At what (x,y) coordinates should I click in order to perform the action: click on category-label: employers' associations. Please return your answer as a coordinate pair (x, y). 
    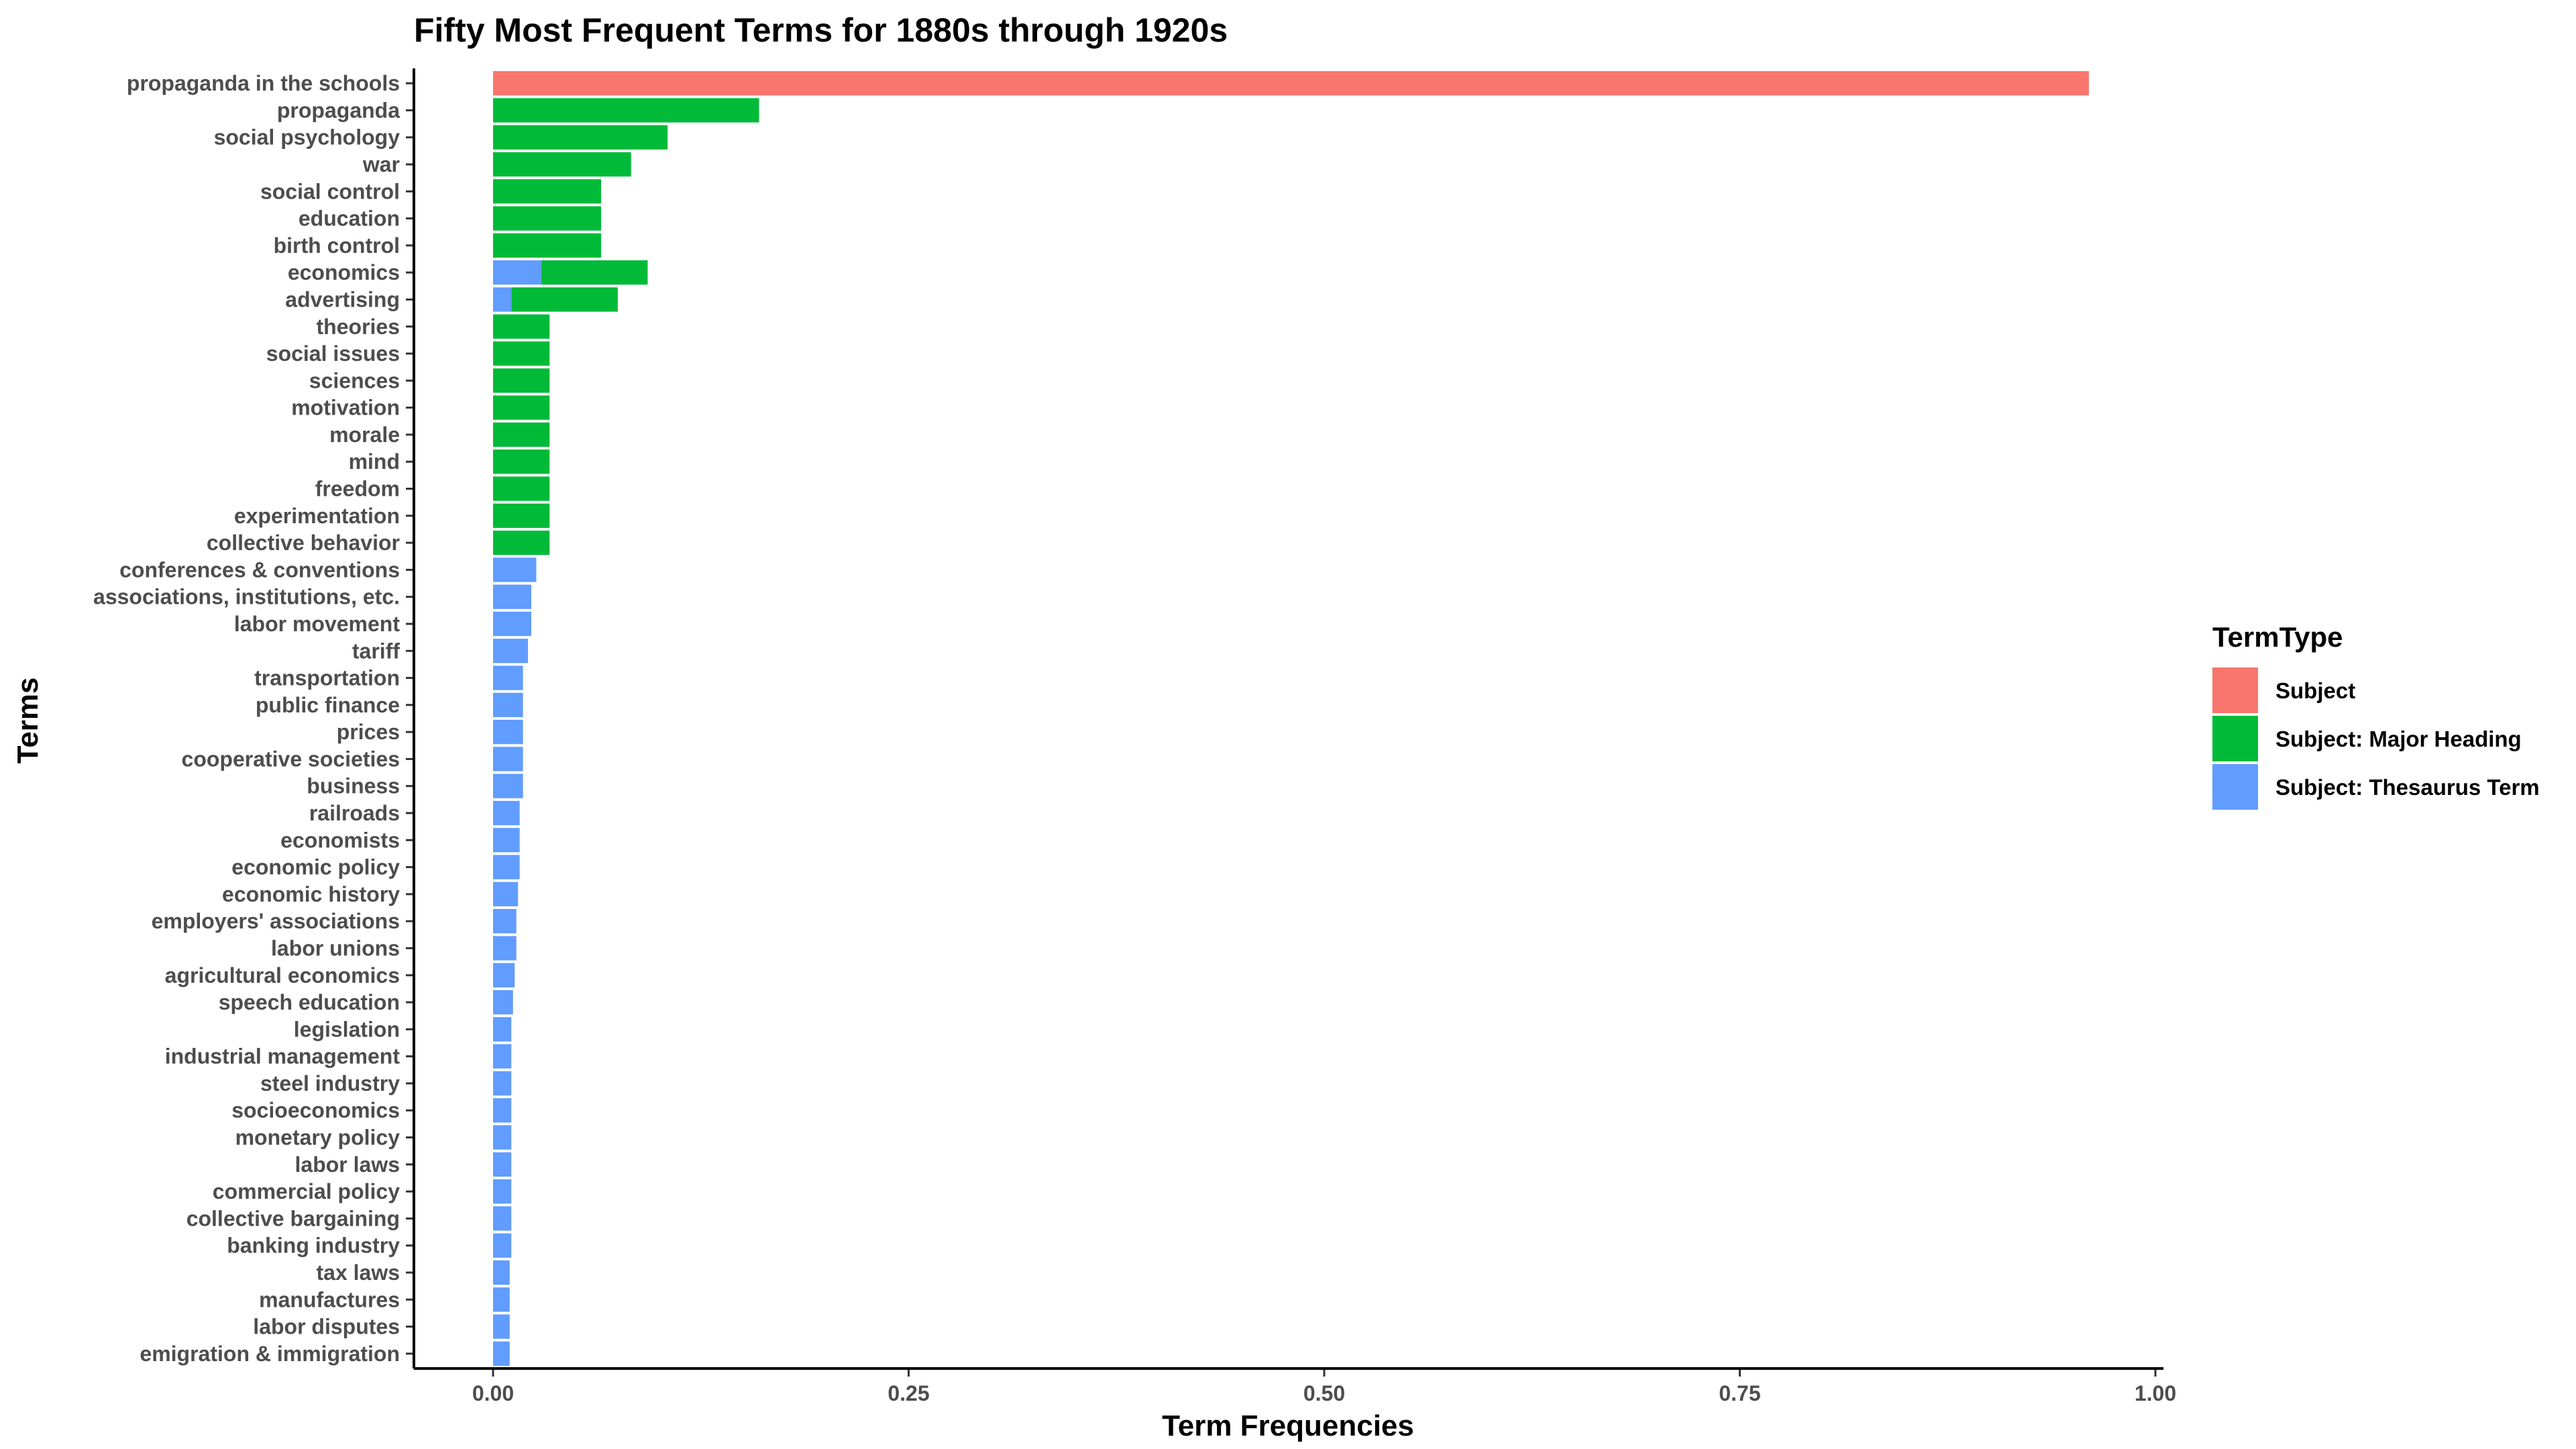
    Looking at the image, I should click on (276, 921).